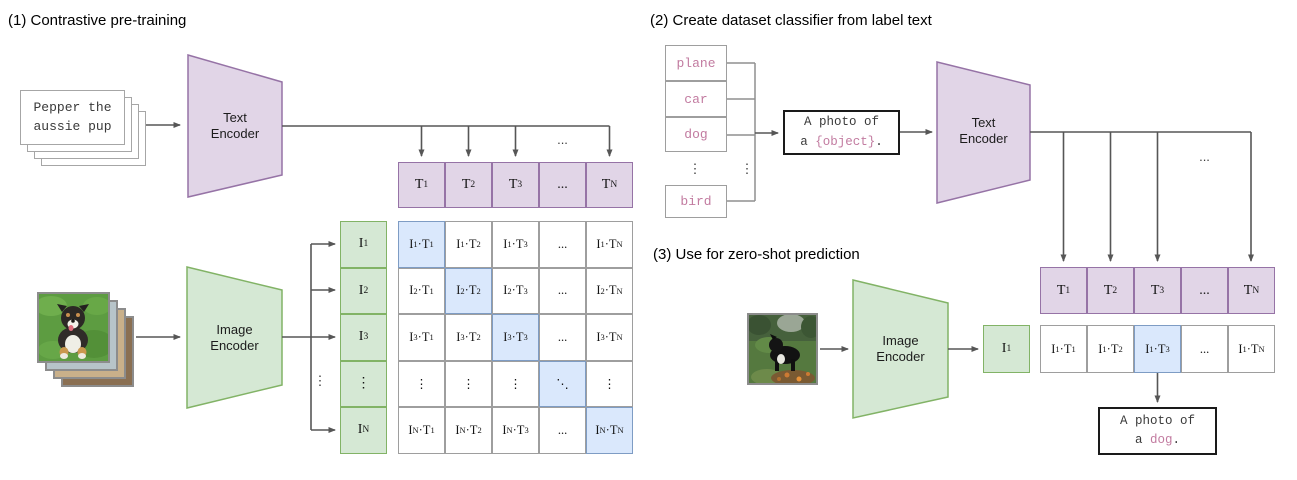 The image size is (1297, 480). I want to click on class-label-box: plane, so click(696, 63).